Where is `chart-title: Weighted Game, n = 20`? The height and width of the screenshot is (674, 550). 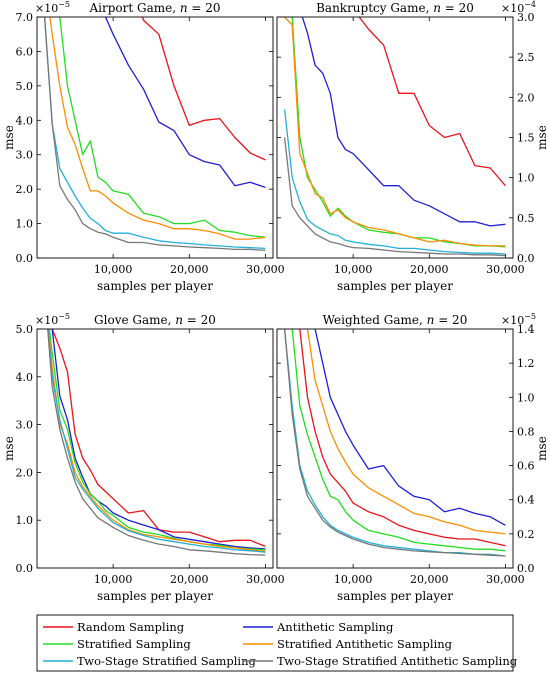 chart-title: Weighted Game, n = 20 is located at coordinates (395, 320).